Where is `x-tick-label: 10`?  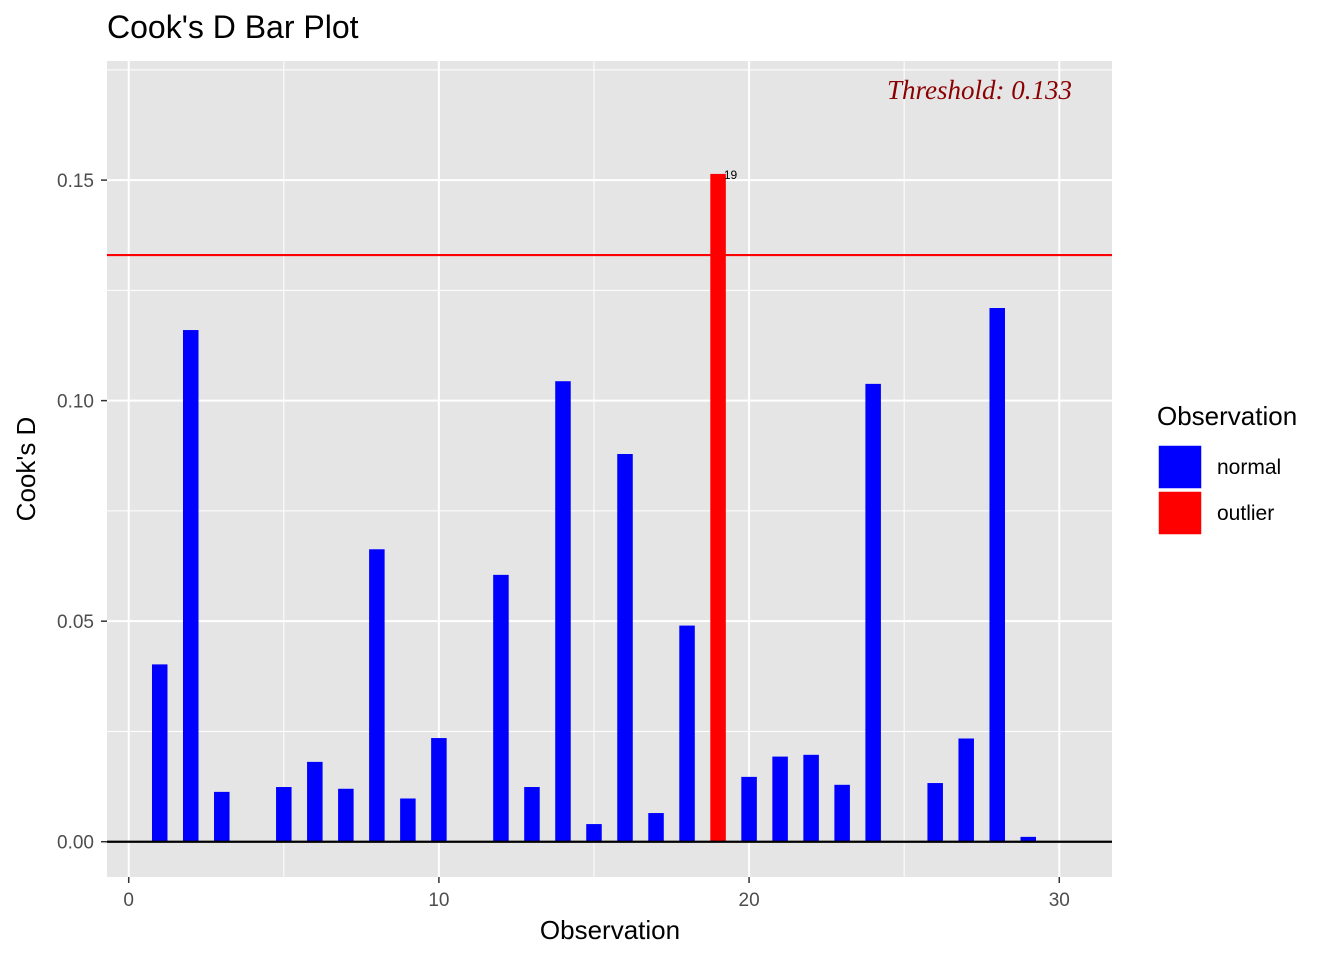 x-tick-label: 10 is located at coordinates (438, 900).